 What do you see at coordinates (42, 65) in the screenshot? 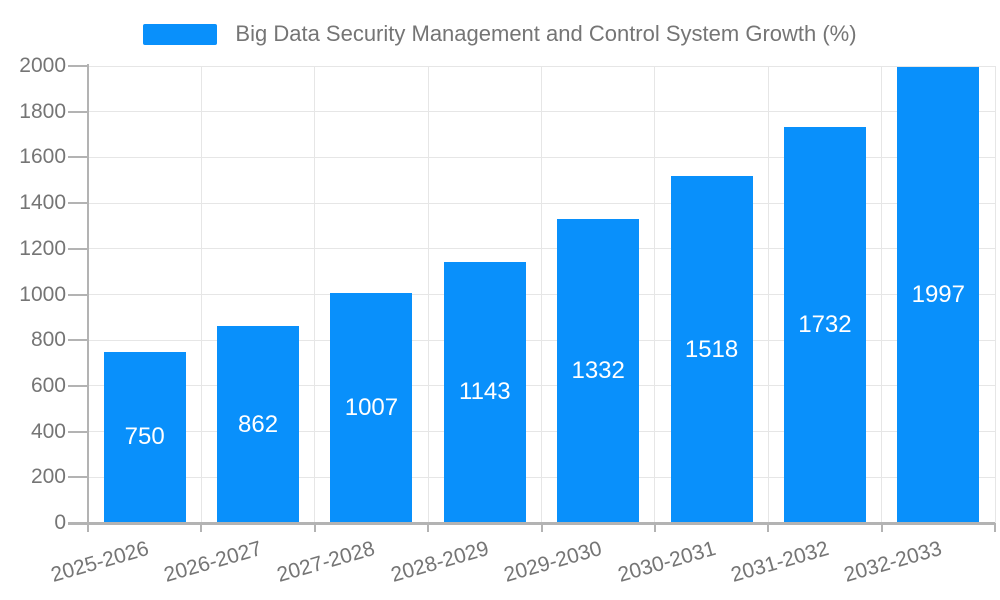
I see `y-tick-label: 2000` at bounding box center [42, 65].